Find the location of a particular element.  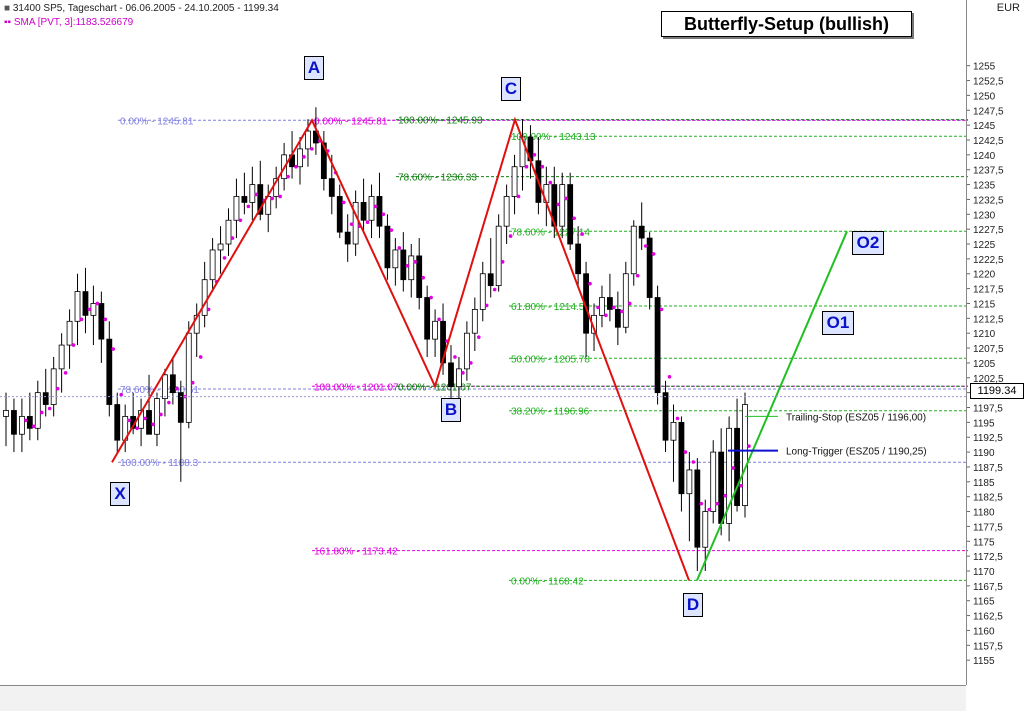

y-tick-label: 1237,5 is located at coordinates (988, 171).